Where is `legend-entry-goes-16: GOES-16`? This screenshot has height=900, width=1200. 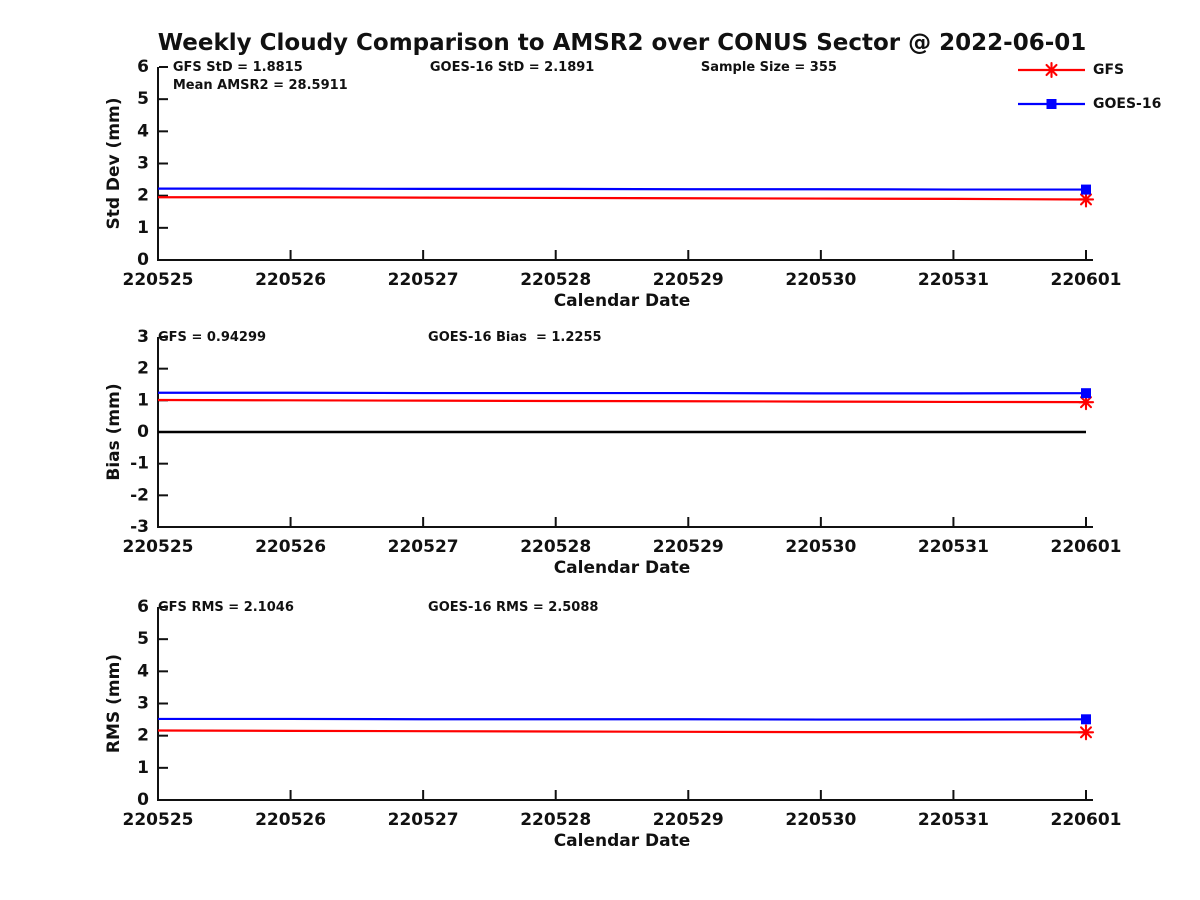 legend-entry-goes-16: GOES-16 is located at coordinates (1089, 104).